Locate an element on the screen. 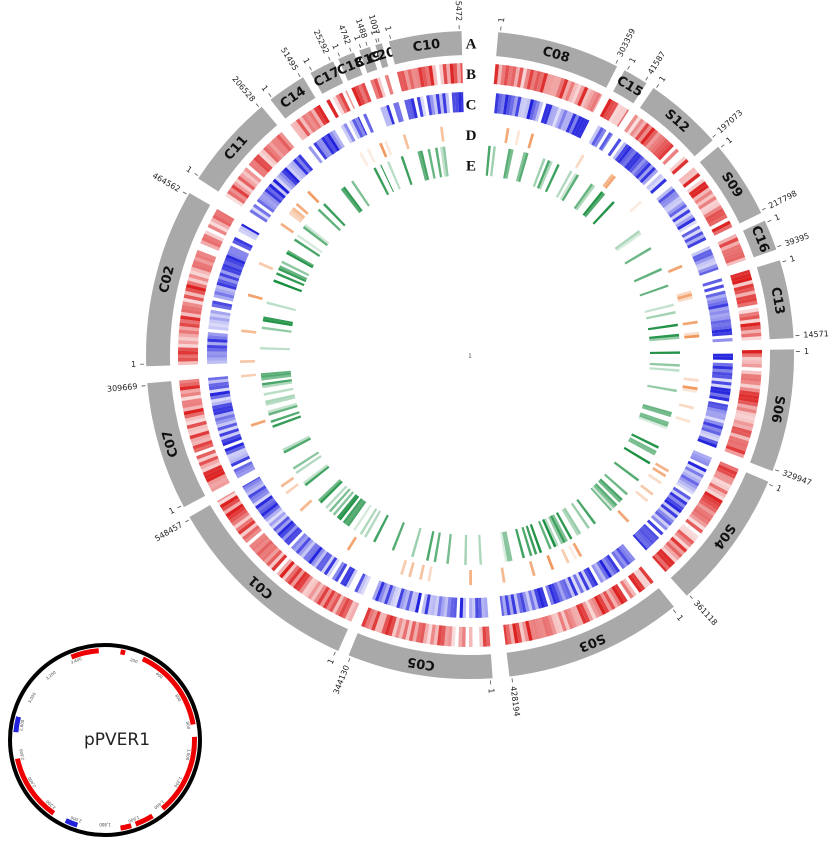 This screenshot has width=829, height=850. plasmid-tick-label: 400 is located at coordinates (159, 675).